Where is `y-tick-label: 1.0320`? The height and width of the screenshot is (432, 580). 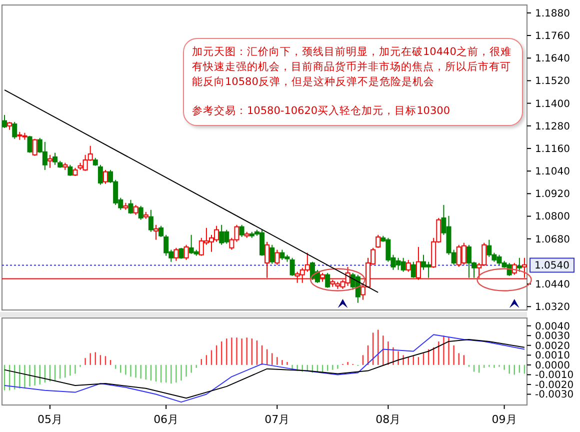 y-tick-label: 1.0320 is located at coordinates (552, 308).